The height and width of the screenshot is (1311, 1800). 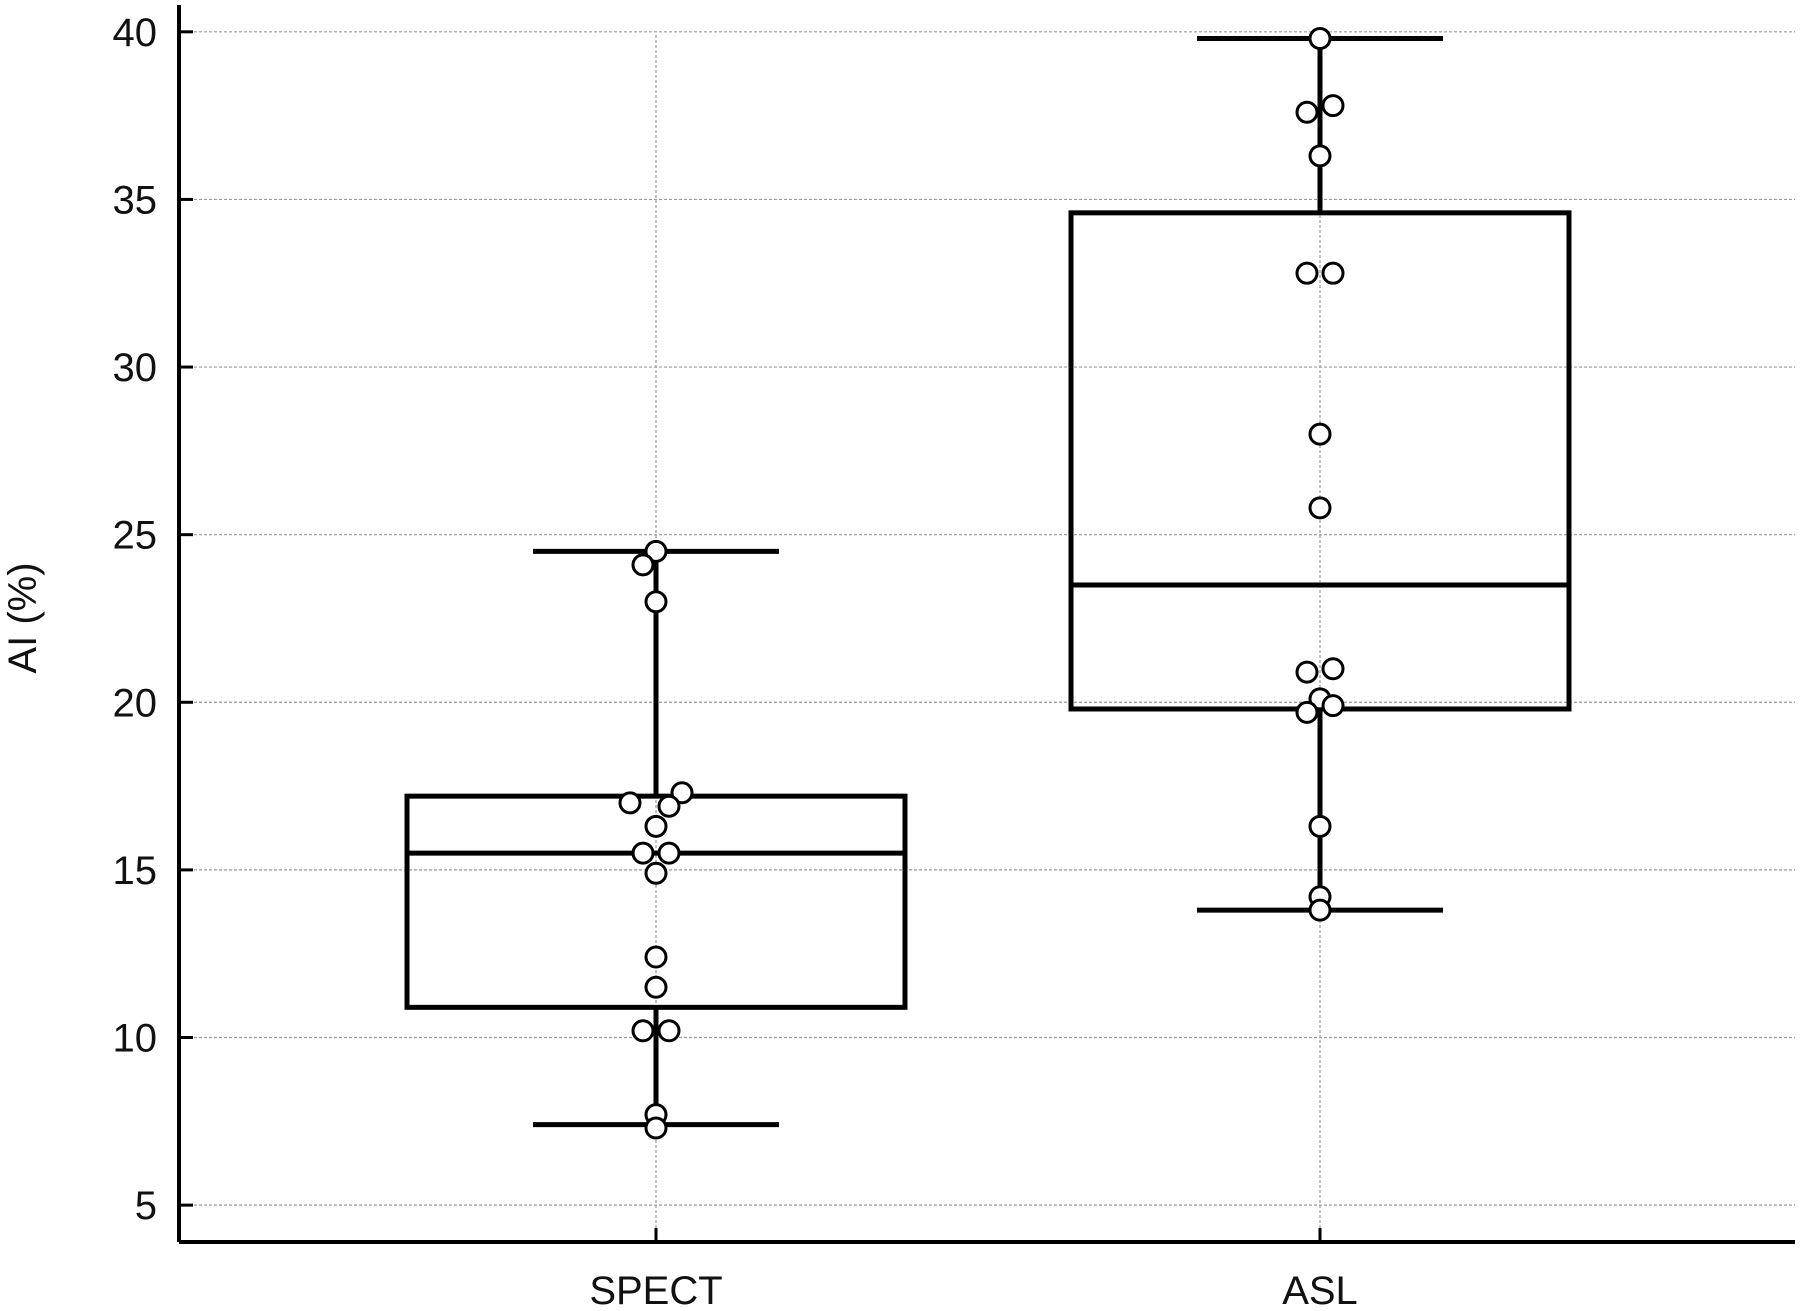 I want to click on y-tick-label: 25, so click(x=135, y=536).